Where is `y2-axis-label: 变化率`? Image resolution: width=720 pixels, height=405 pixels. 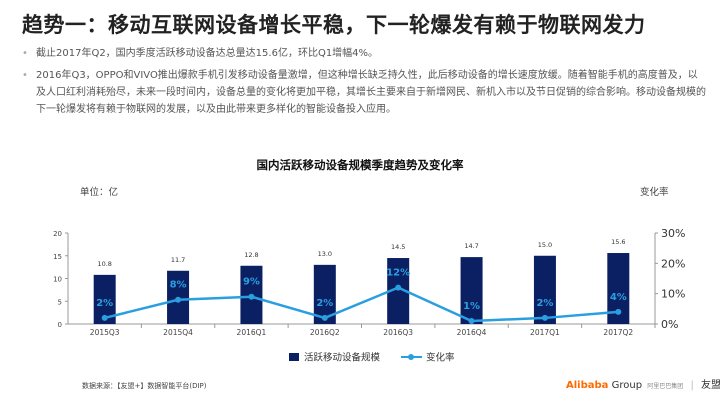
y2-axis-label: 变化率 is located at coordinates (654, 192).